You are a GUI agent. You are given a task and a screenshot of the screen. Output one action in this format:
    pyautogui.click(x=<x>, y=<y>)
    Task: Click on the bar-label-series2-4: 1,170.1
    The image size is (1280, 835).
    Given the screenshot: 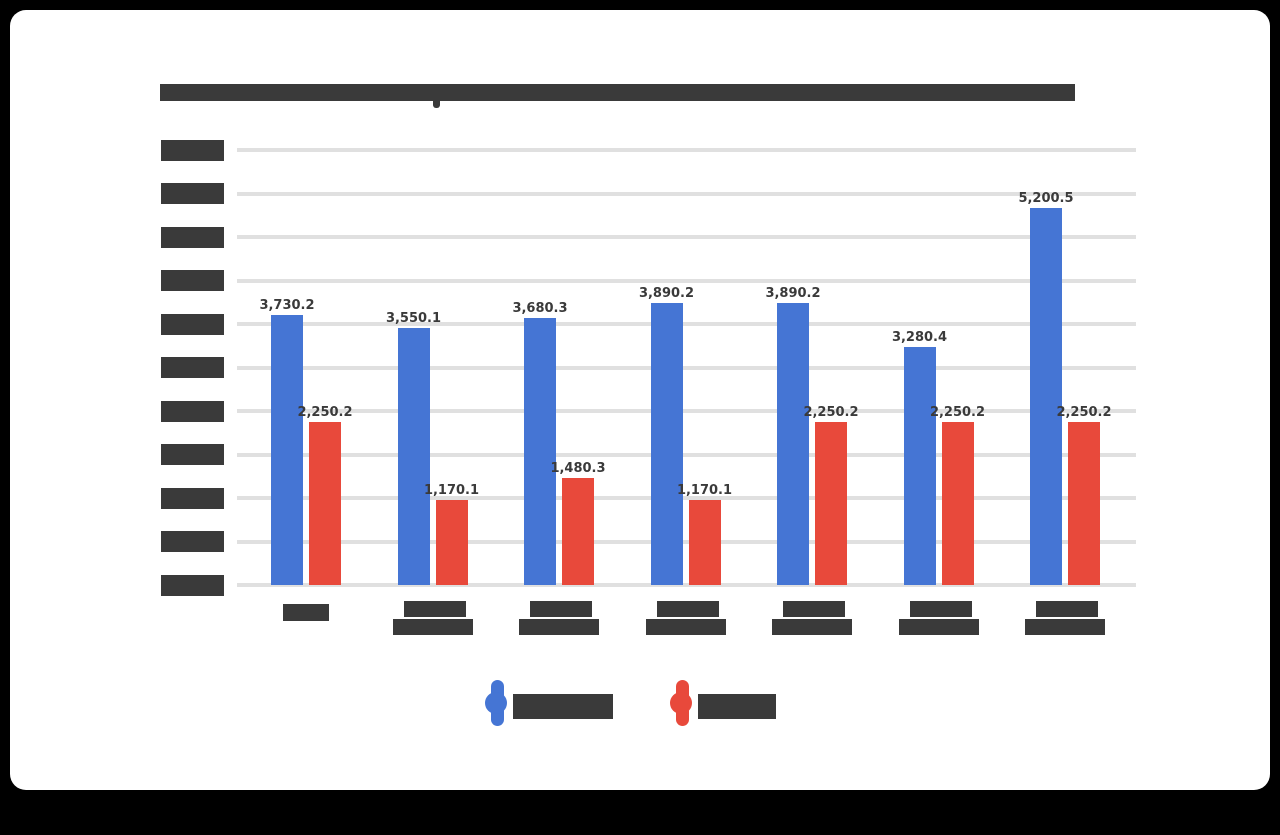 What is the action you would take?
    pyautogui.click(x=704, y=491)
    